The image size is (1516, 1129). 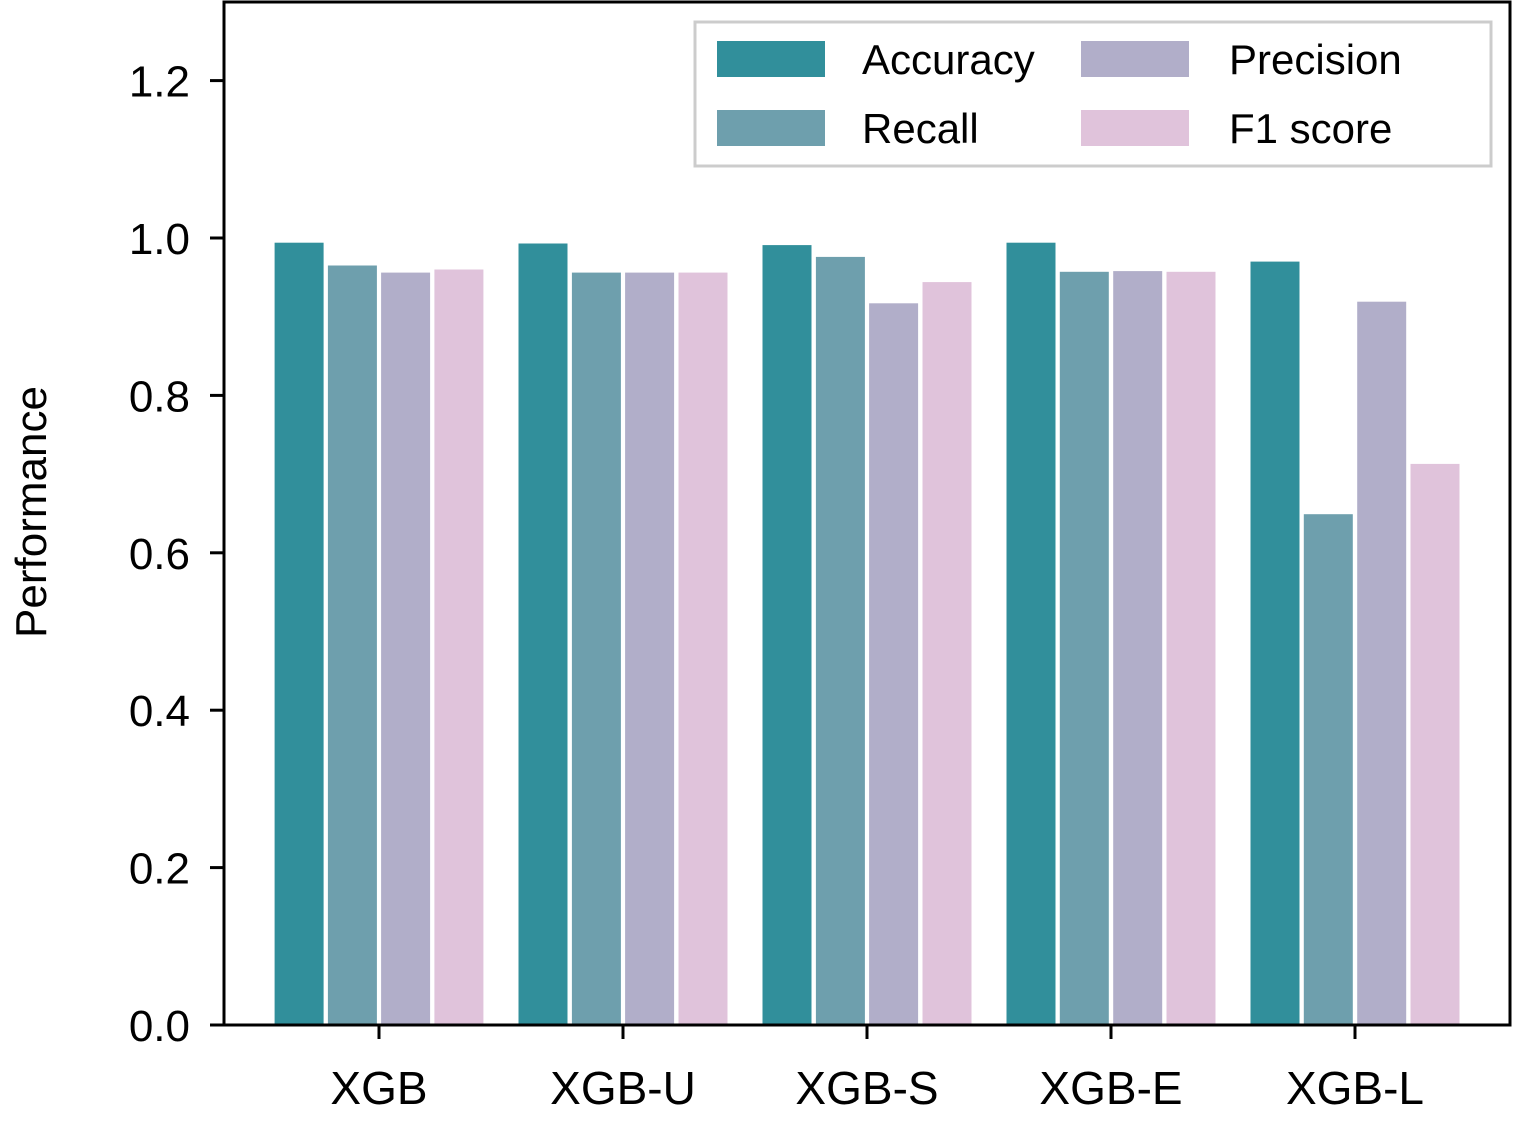 I want to click on y-tick-label: 0.8, so click(x=159, y=396).